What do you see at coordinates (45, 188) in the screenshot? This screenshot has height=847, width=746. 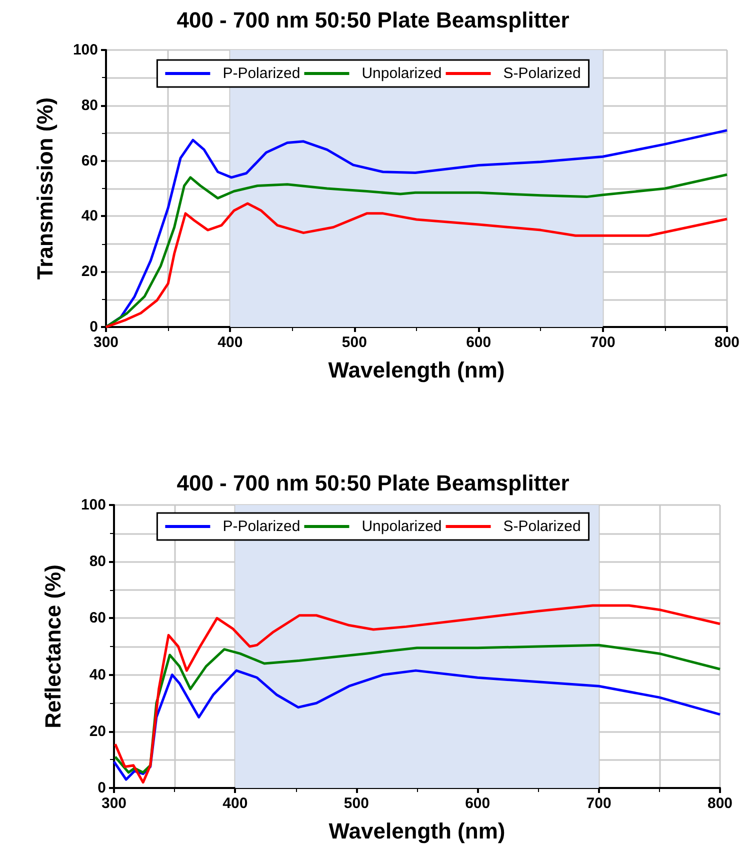 I see `y-axis-title: Transmission (%)` at bounding box center [45, 188].